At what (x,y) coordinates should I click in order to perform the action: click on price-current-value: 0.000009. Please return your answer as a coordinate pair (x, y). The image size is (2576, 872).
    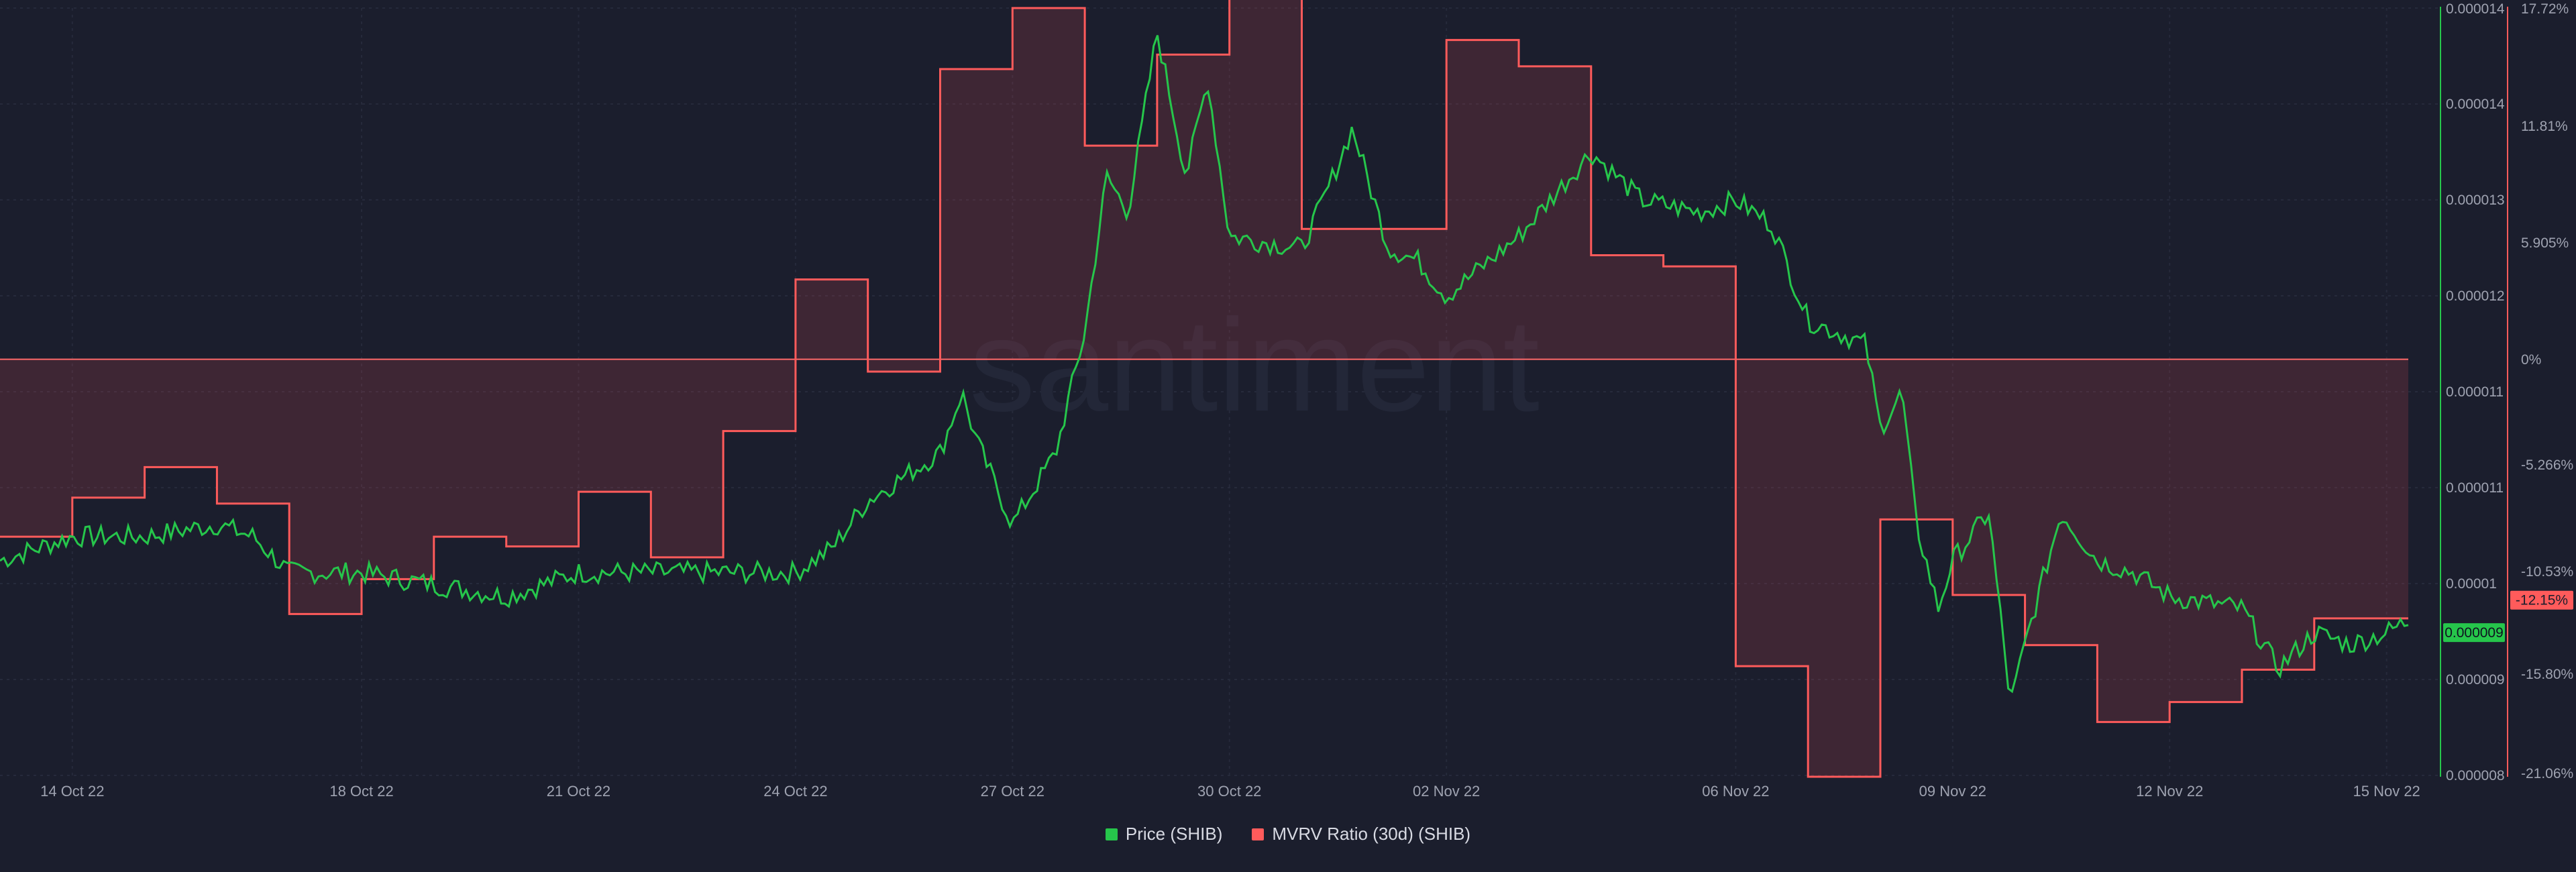
    Looking at the image, I should click on (2474, 633).